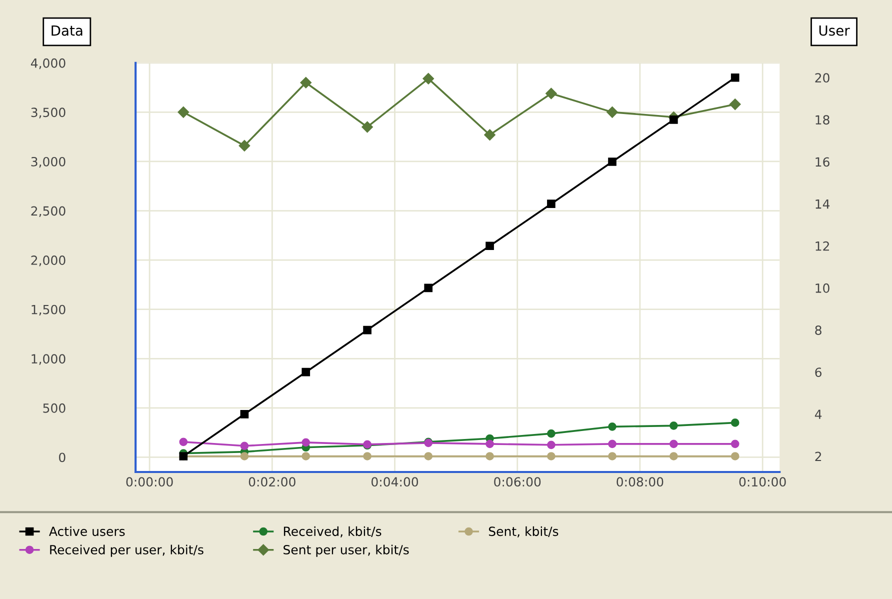 This screenshot has height=599, width=892. I want to click on legend-label: Sent, kbit/s, so click(523, 532).